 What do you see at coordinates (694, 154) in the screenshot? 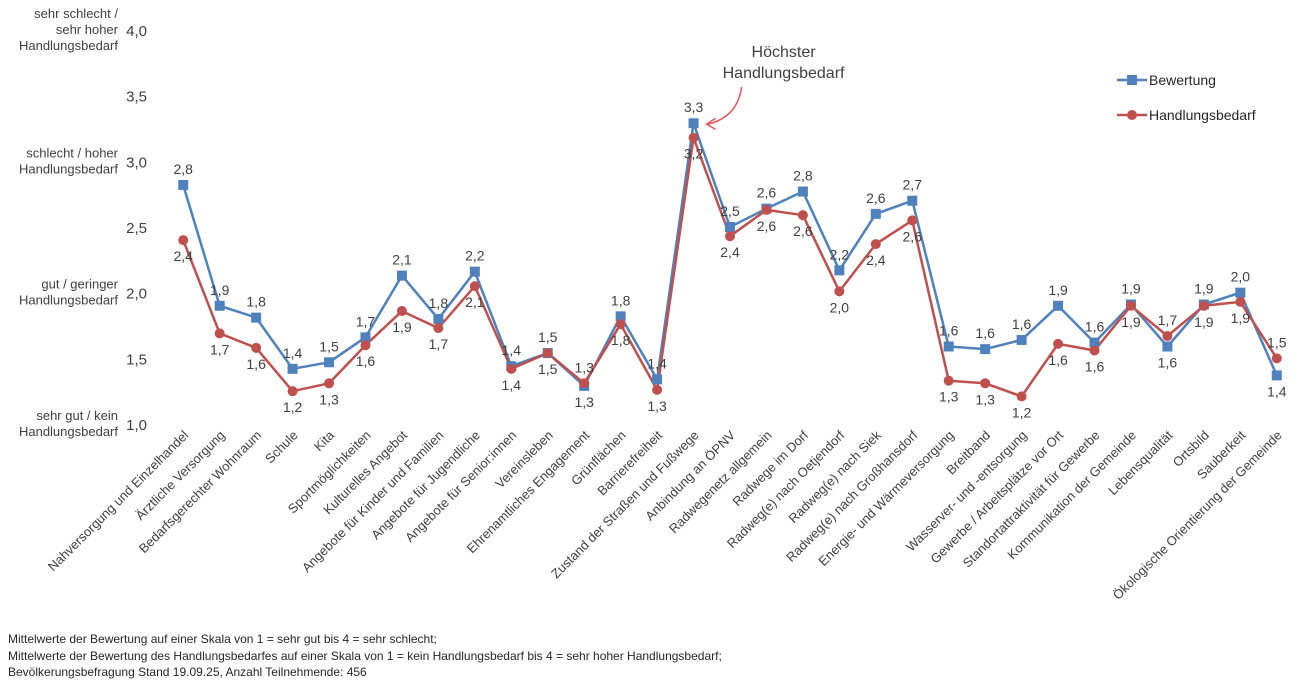
I see `handlungsbedarf-data-label: 3,2` at bounding box center [694, 154].